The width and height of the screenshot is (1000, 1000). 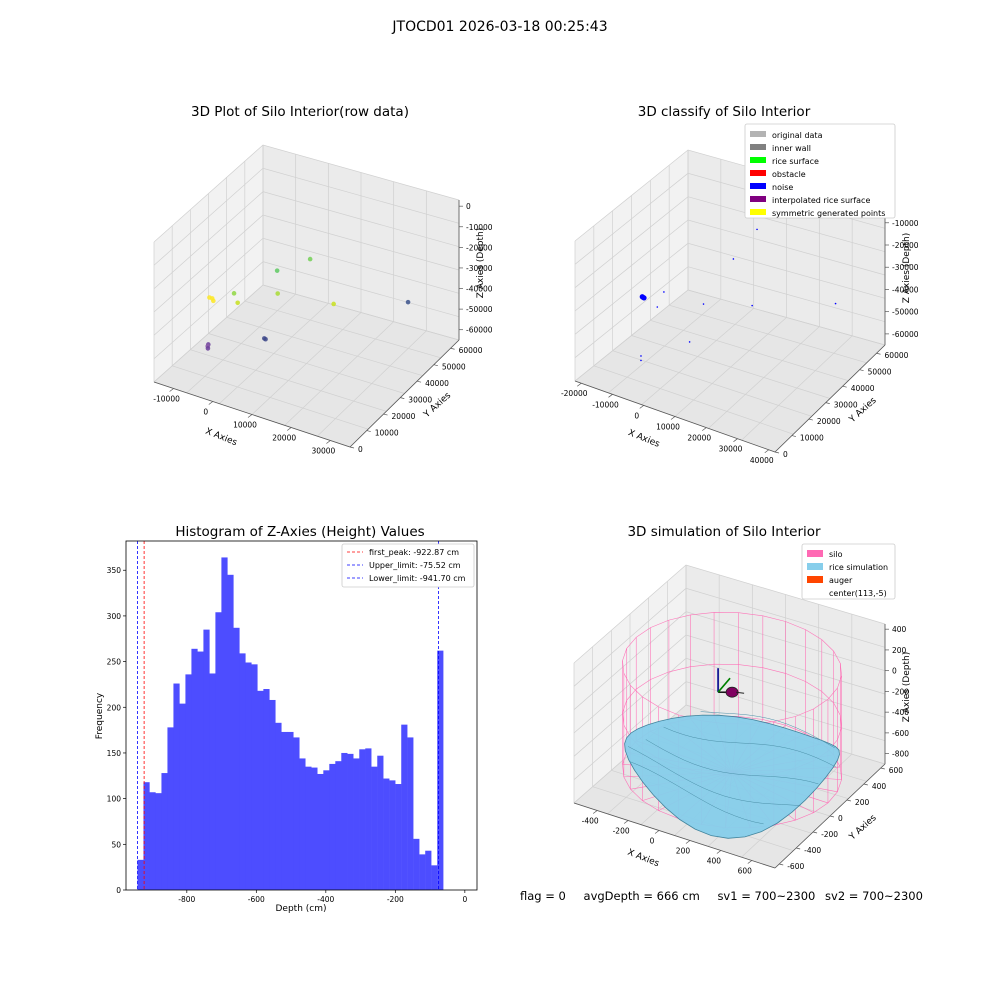 I want to click on x-tick-label: 600, so click(x=745, y=871).